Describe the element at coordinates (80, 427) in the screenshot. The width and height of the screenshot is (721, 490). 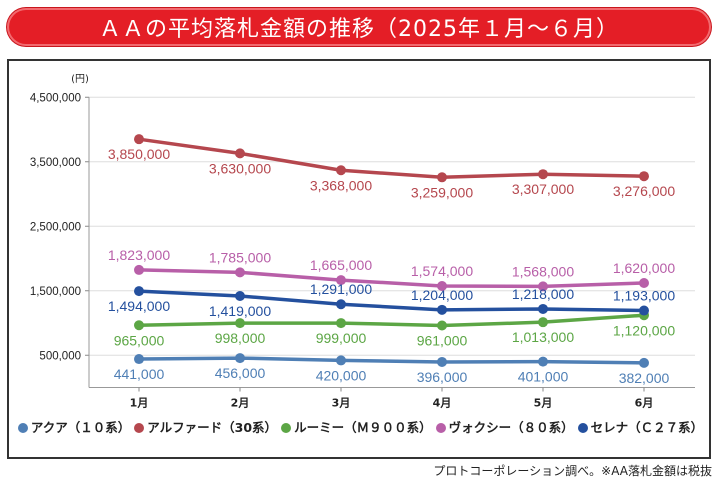
I see `legend-label: アクア（１０系）` at that location.